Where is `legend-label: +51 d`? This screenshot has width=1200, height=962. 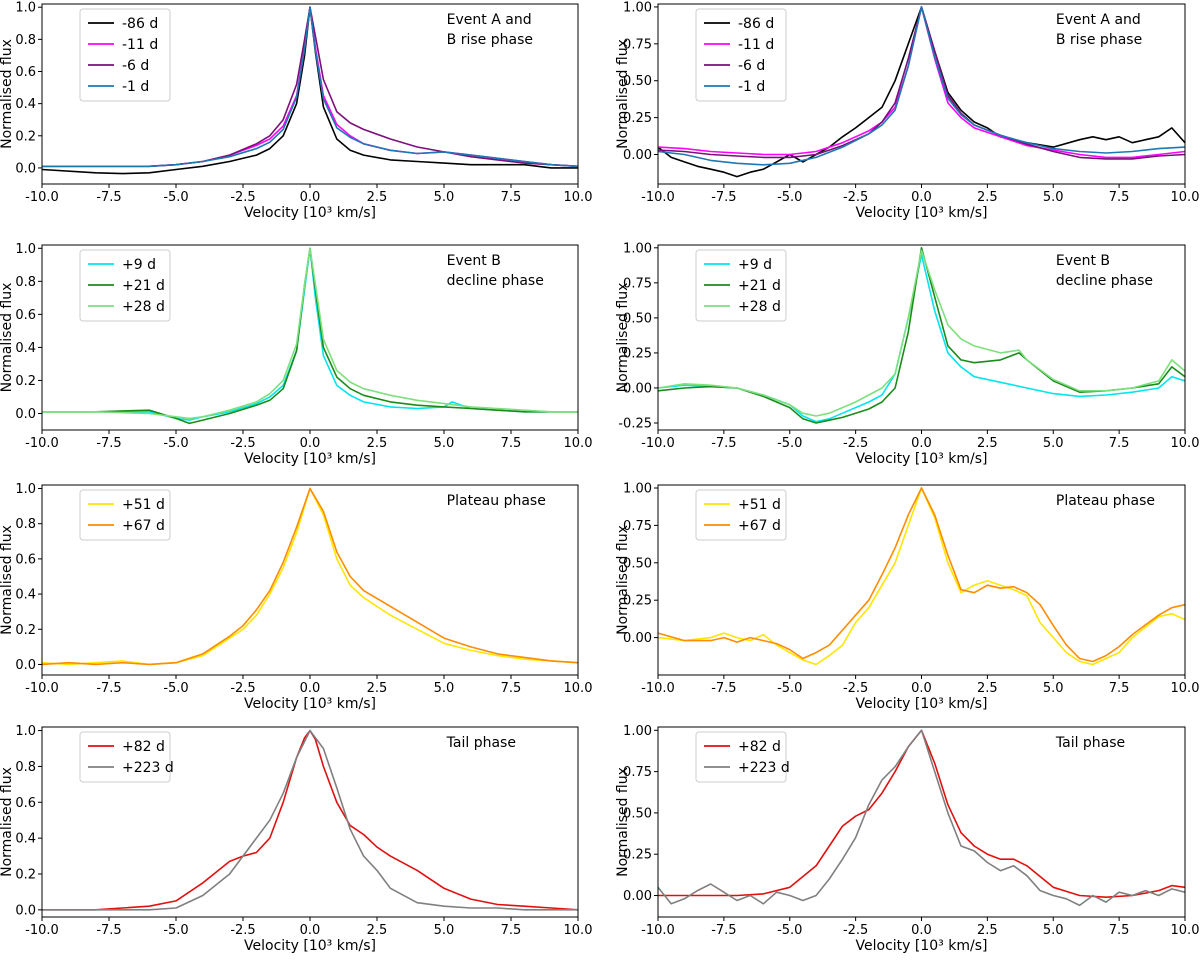
legend-label: +51 d is located at coordinates (759, 505).